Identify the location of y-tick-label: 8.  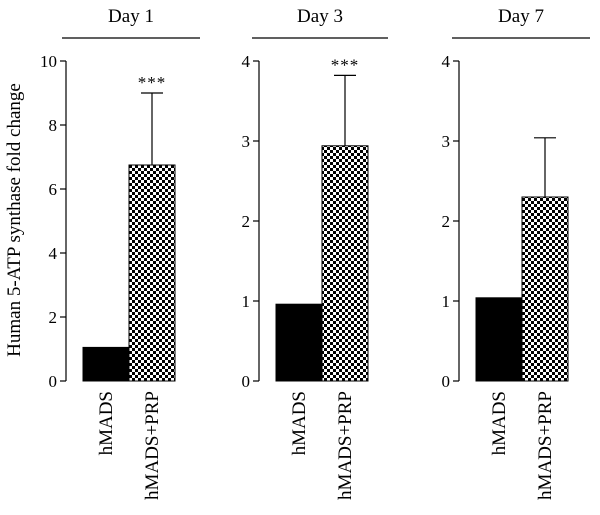
(53, 125).